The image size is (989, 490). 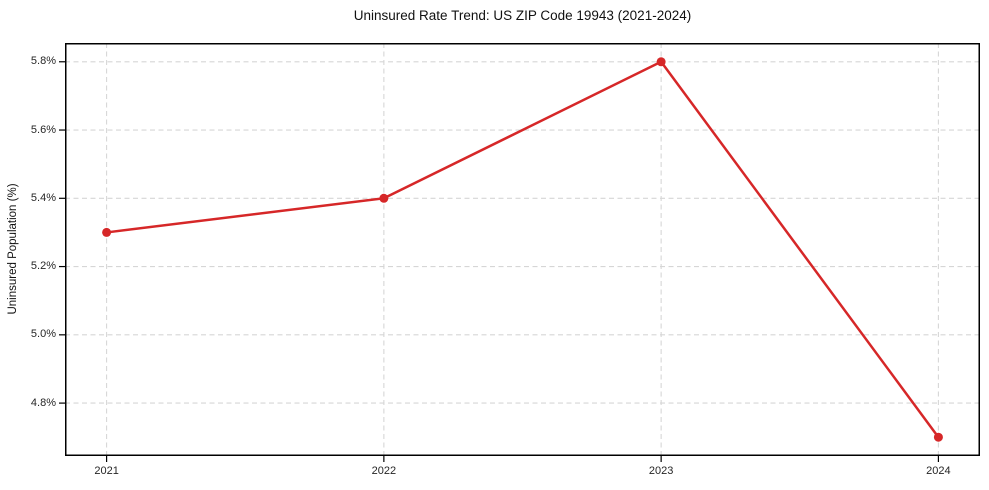 I want to click on y-tick-label: 4.8%, so click(x=43, y=402).